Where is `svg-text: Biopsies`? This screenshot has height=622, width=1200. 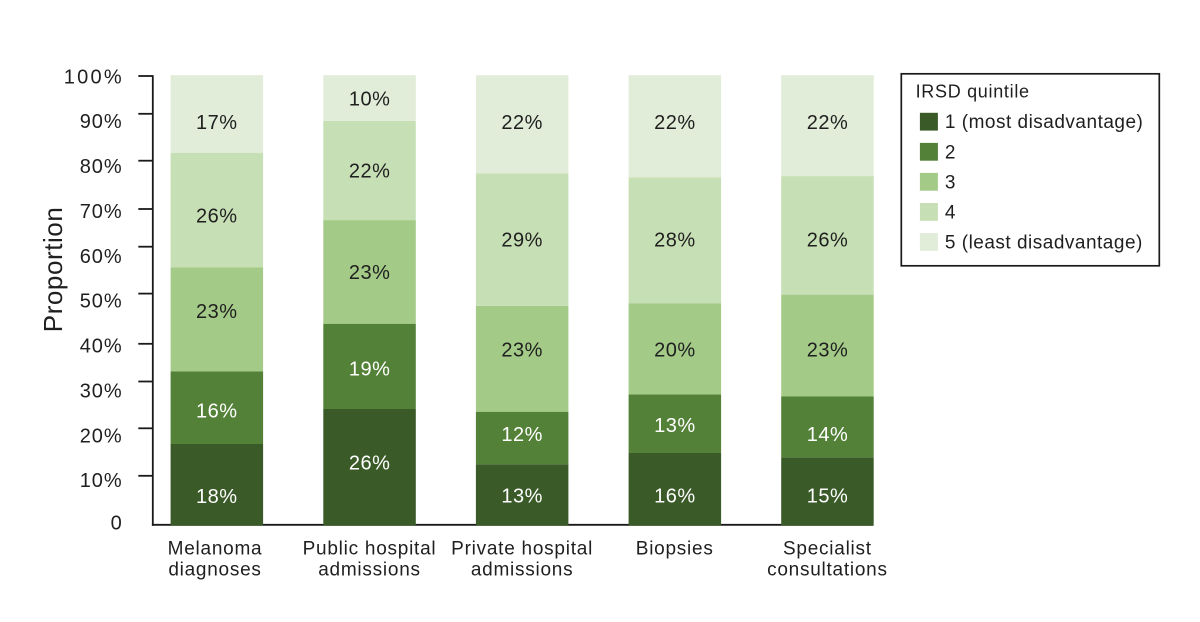
svg-text: Biopsies is located at coordinates (675, 549).